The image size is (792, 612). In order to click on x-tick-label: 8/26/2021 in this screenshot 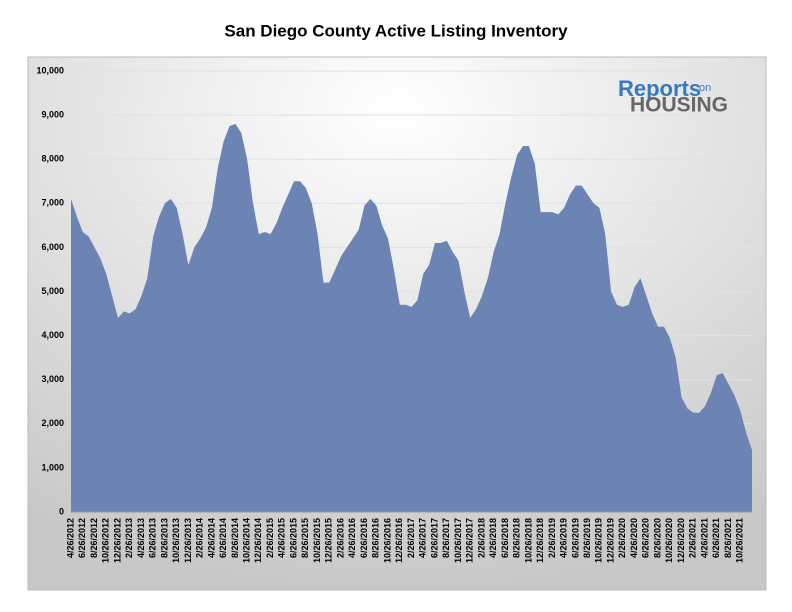, I will do `click(728, 538)`.